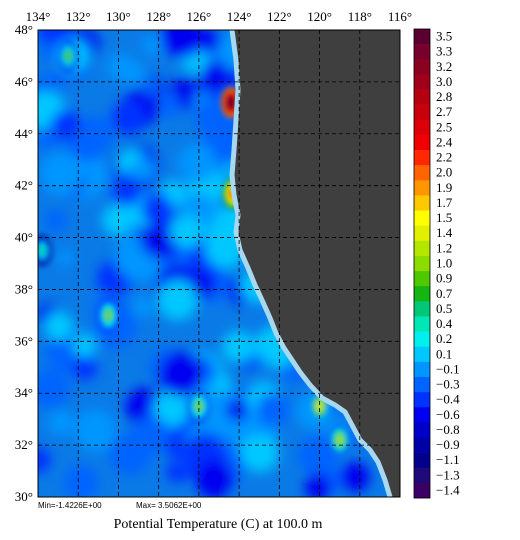 The width and height of the screenshot is (520, 540). Describe the element at coordinates (444, 263) in the screenshot. I see `colorbar-label: 1.0` at that location.